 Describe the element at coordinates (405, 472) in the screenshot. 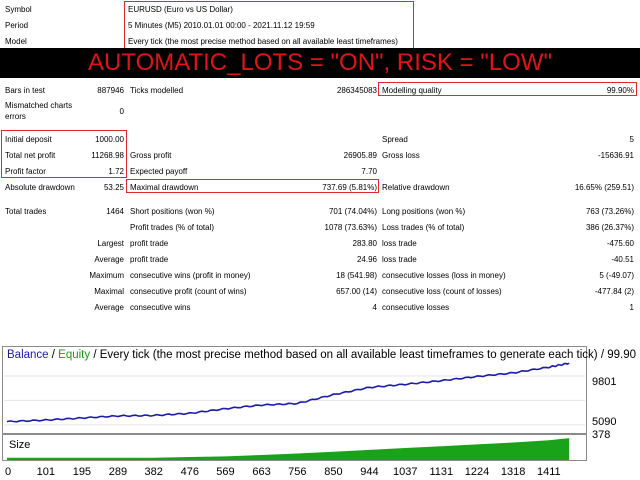

I see `x-tick-label: 1037` at that location.